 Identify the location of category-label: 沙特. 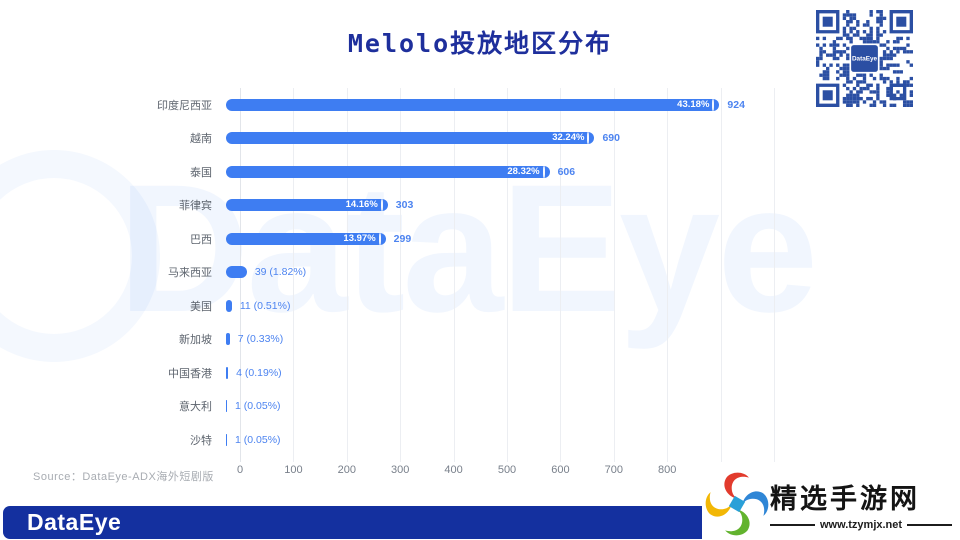
(201, 440).